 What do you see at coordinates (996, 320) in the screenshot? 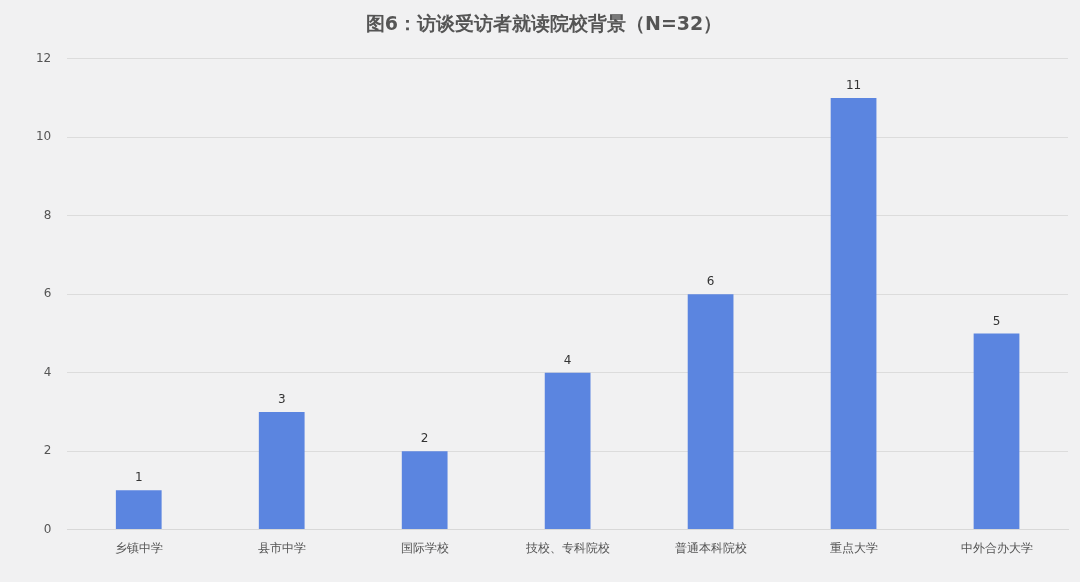
I see `data-label: 5` at bounding box center [996, 320].